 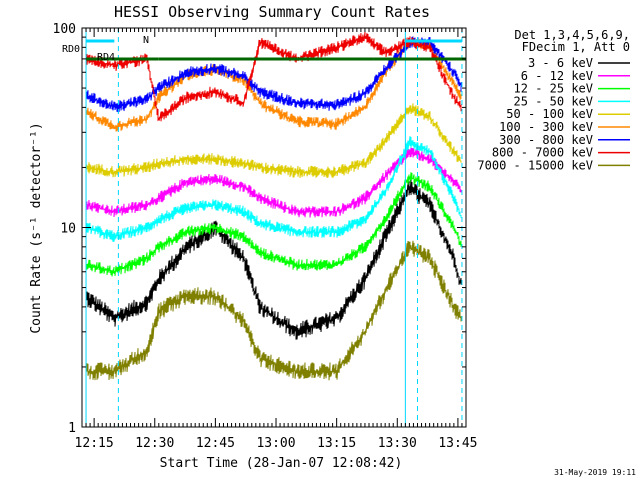 What do you see at coordinates (71, 49) in the screenshot?
I see `annotation-rd0: RD0` at bounding box center [71, 49].